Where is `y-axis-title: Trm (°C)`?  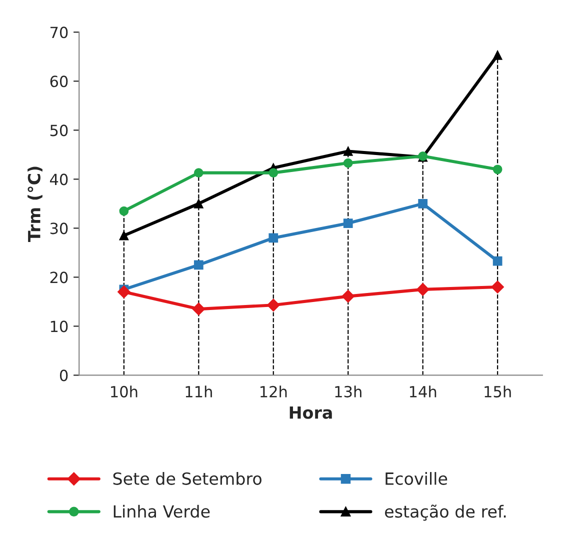 y-axis-title: Trm (°C) is located at coordinates (35, 204).